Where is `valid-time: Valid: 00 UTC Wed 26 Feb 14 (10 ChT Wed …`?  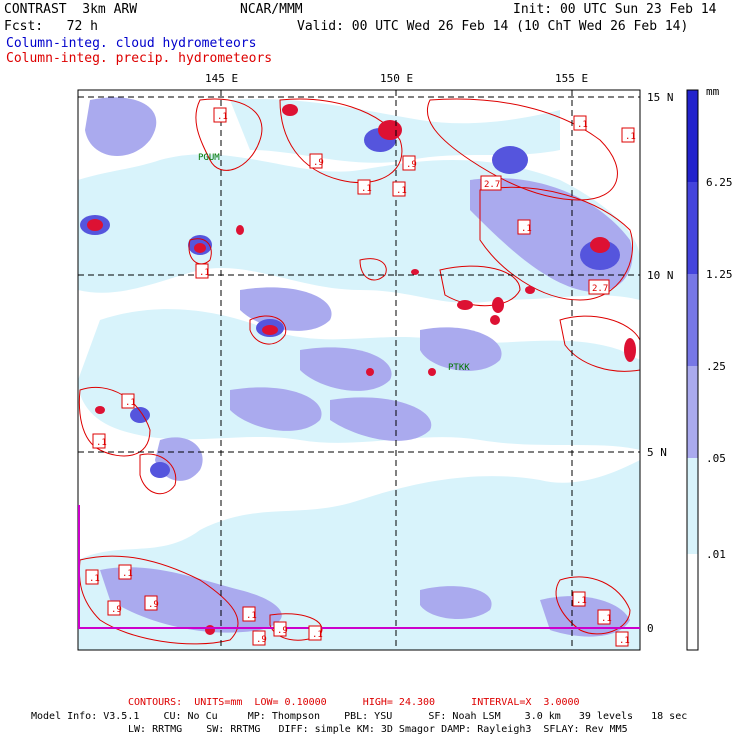 valid-time: Valid: 00 UTC Wed 26 Feb 14 (10 ChT Wed … is located at coordinates (493, 26).